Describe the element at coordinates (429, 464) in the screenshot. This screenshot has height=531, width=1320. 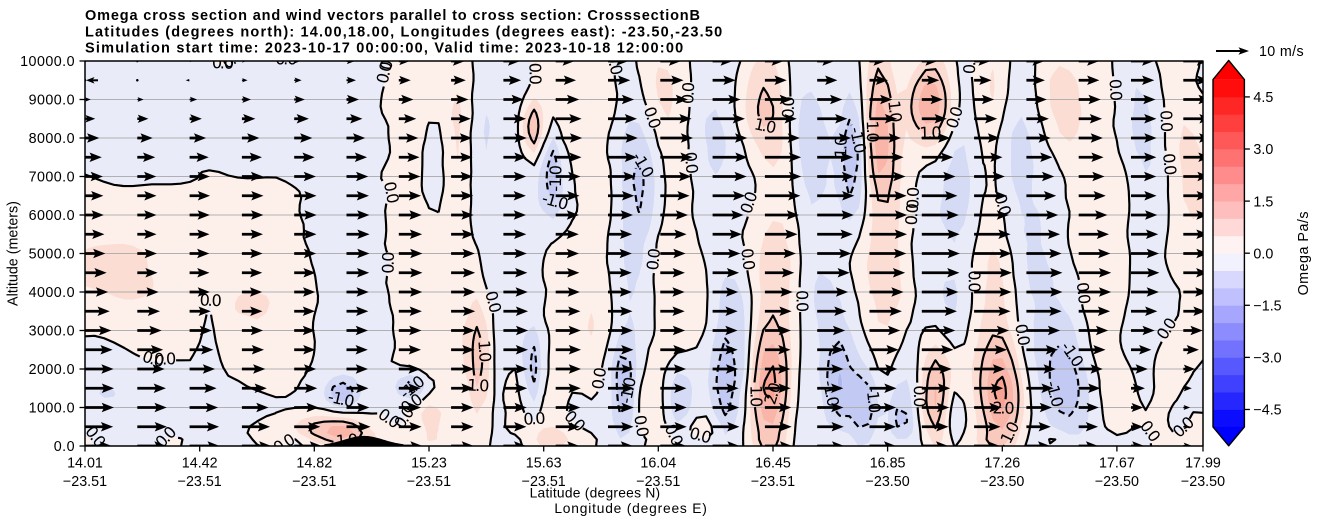
I see `svg-text: 15.23` at that location.